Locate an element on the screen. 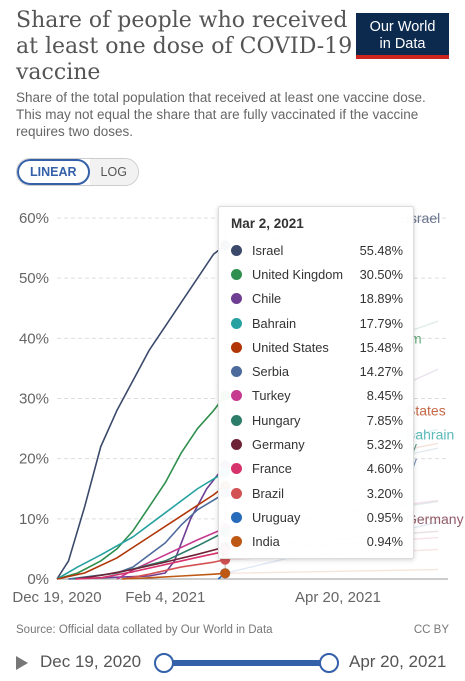  series-line-germany is located at coordinates (150, 563).